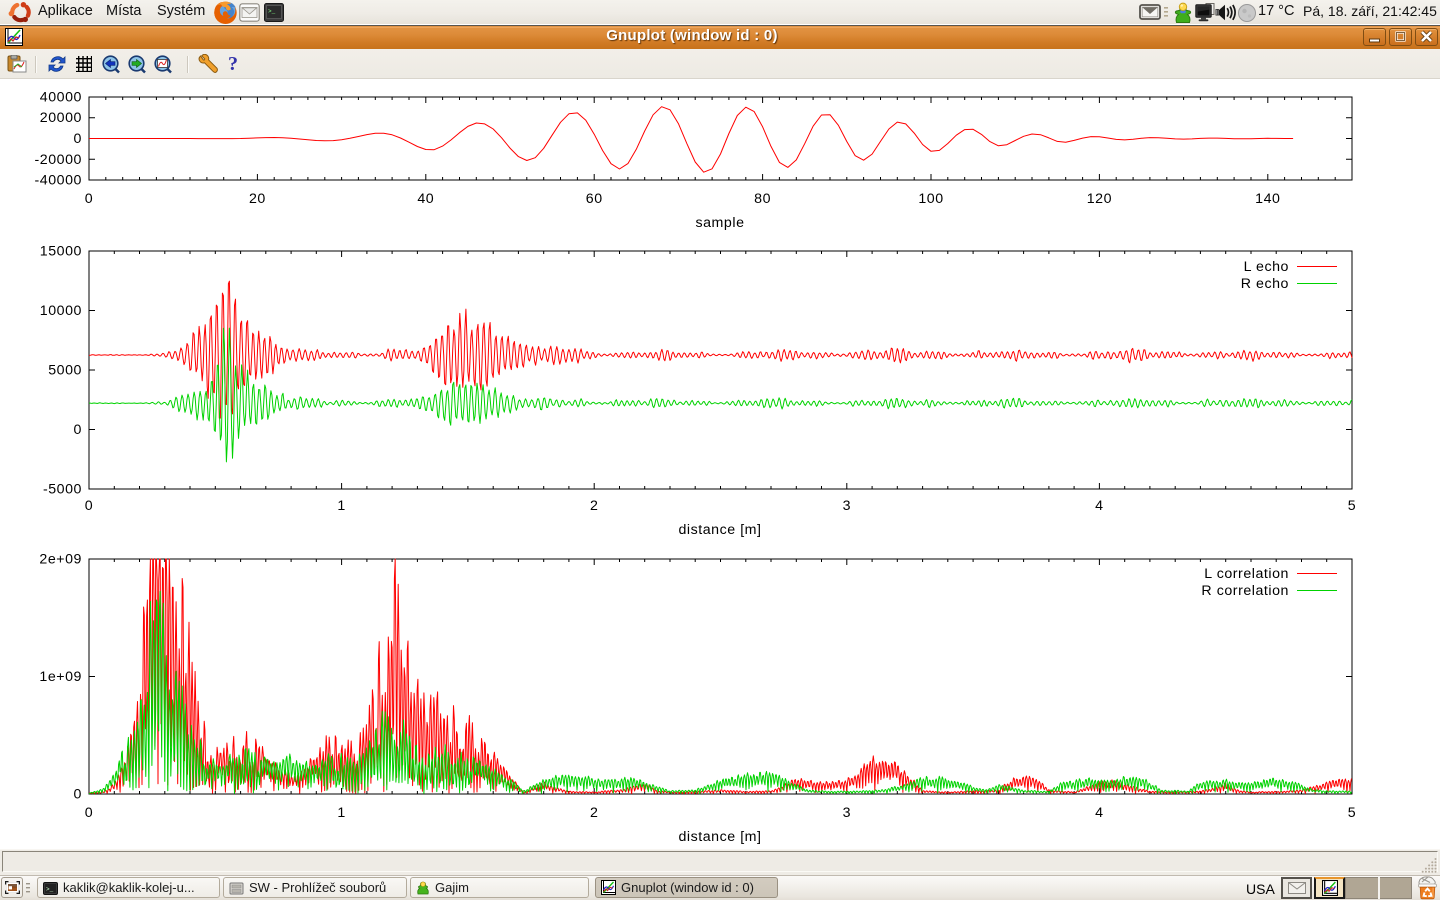  I want to click on svg-text: 1e+09, so click(60, 677).